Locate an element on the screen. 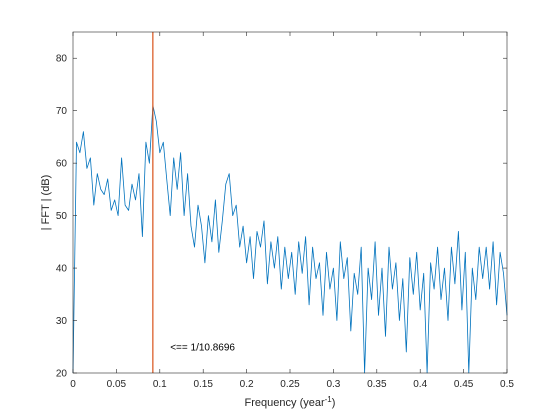 This screenshot has height=420, width=560. x-tick-label: 0.1 is located at coordinates (160, 384).